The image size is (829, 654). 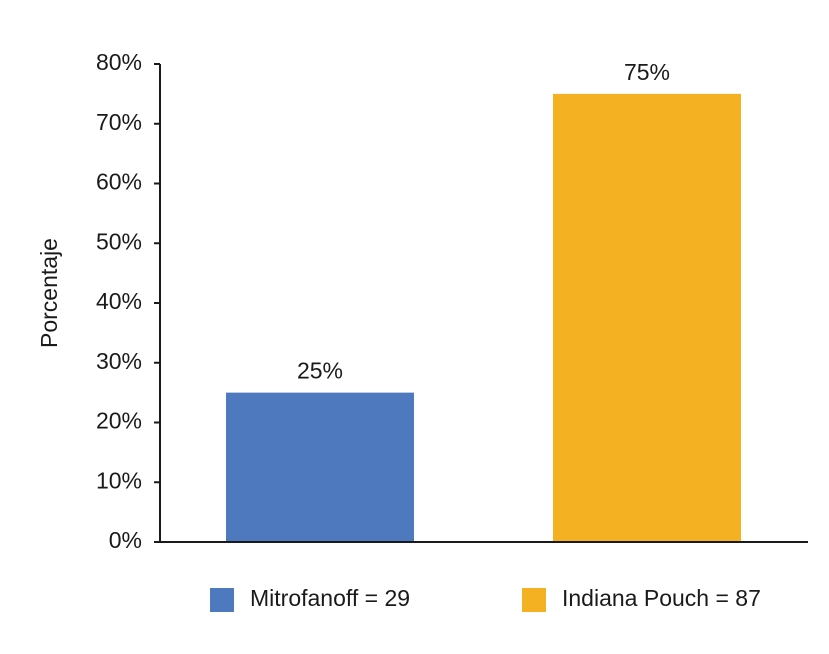 What do you see at coordinates (119, 301) in the screenshot?
I see `y-tick-label: 40%` at bounding box center [119, 301].